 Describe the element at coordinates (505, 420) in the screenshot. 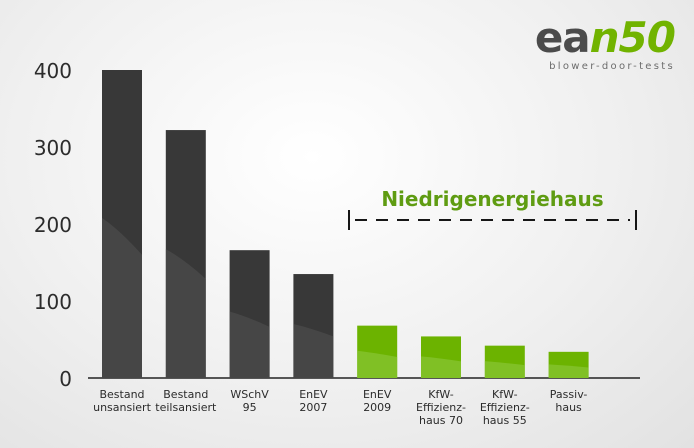

I see `x-tick-label: haus 55` at that location.